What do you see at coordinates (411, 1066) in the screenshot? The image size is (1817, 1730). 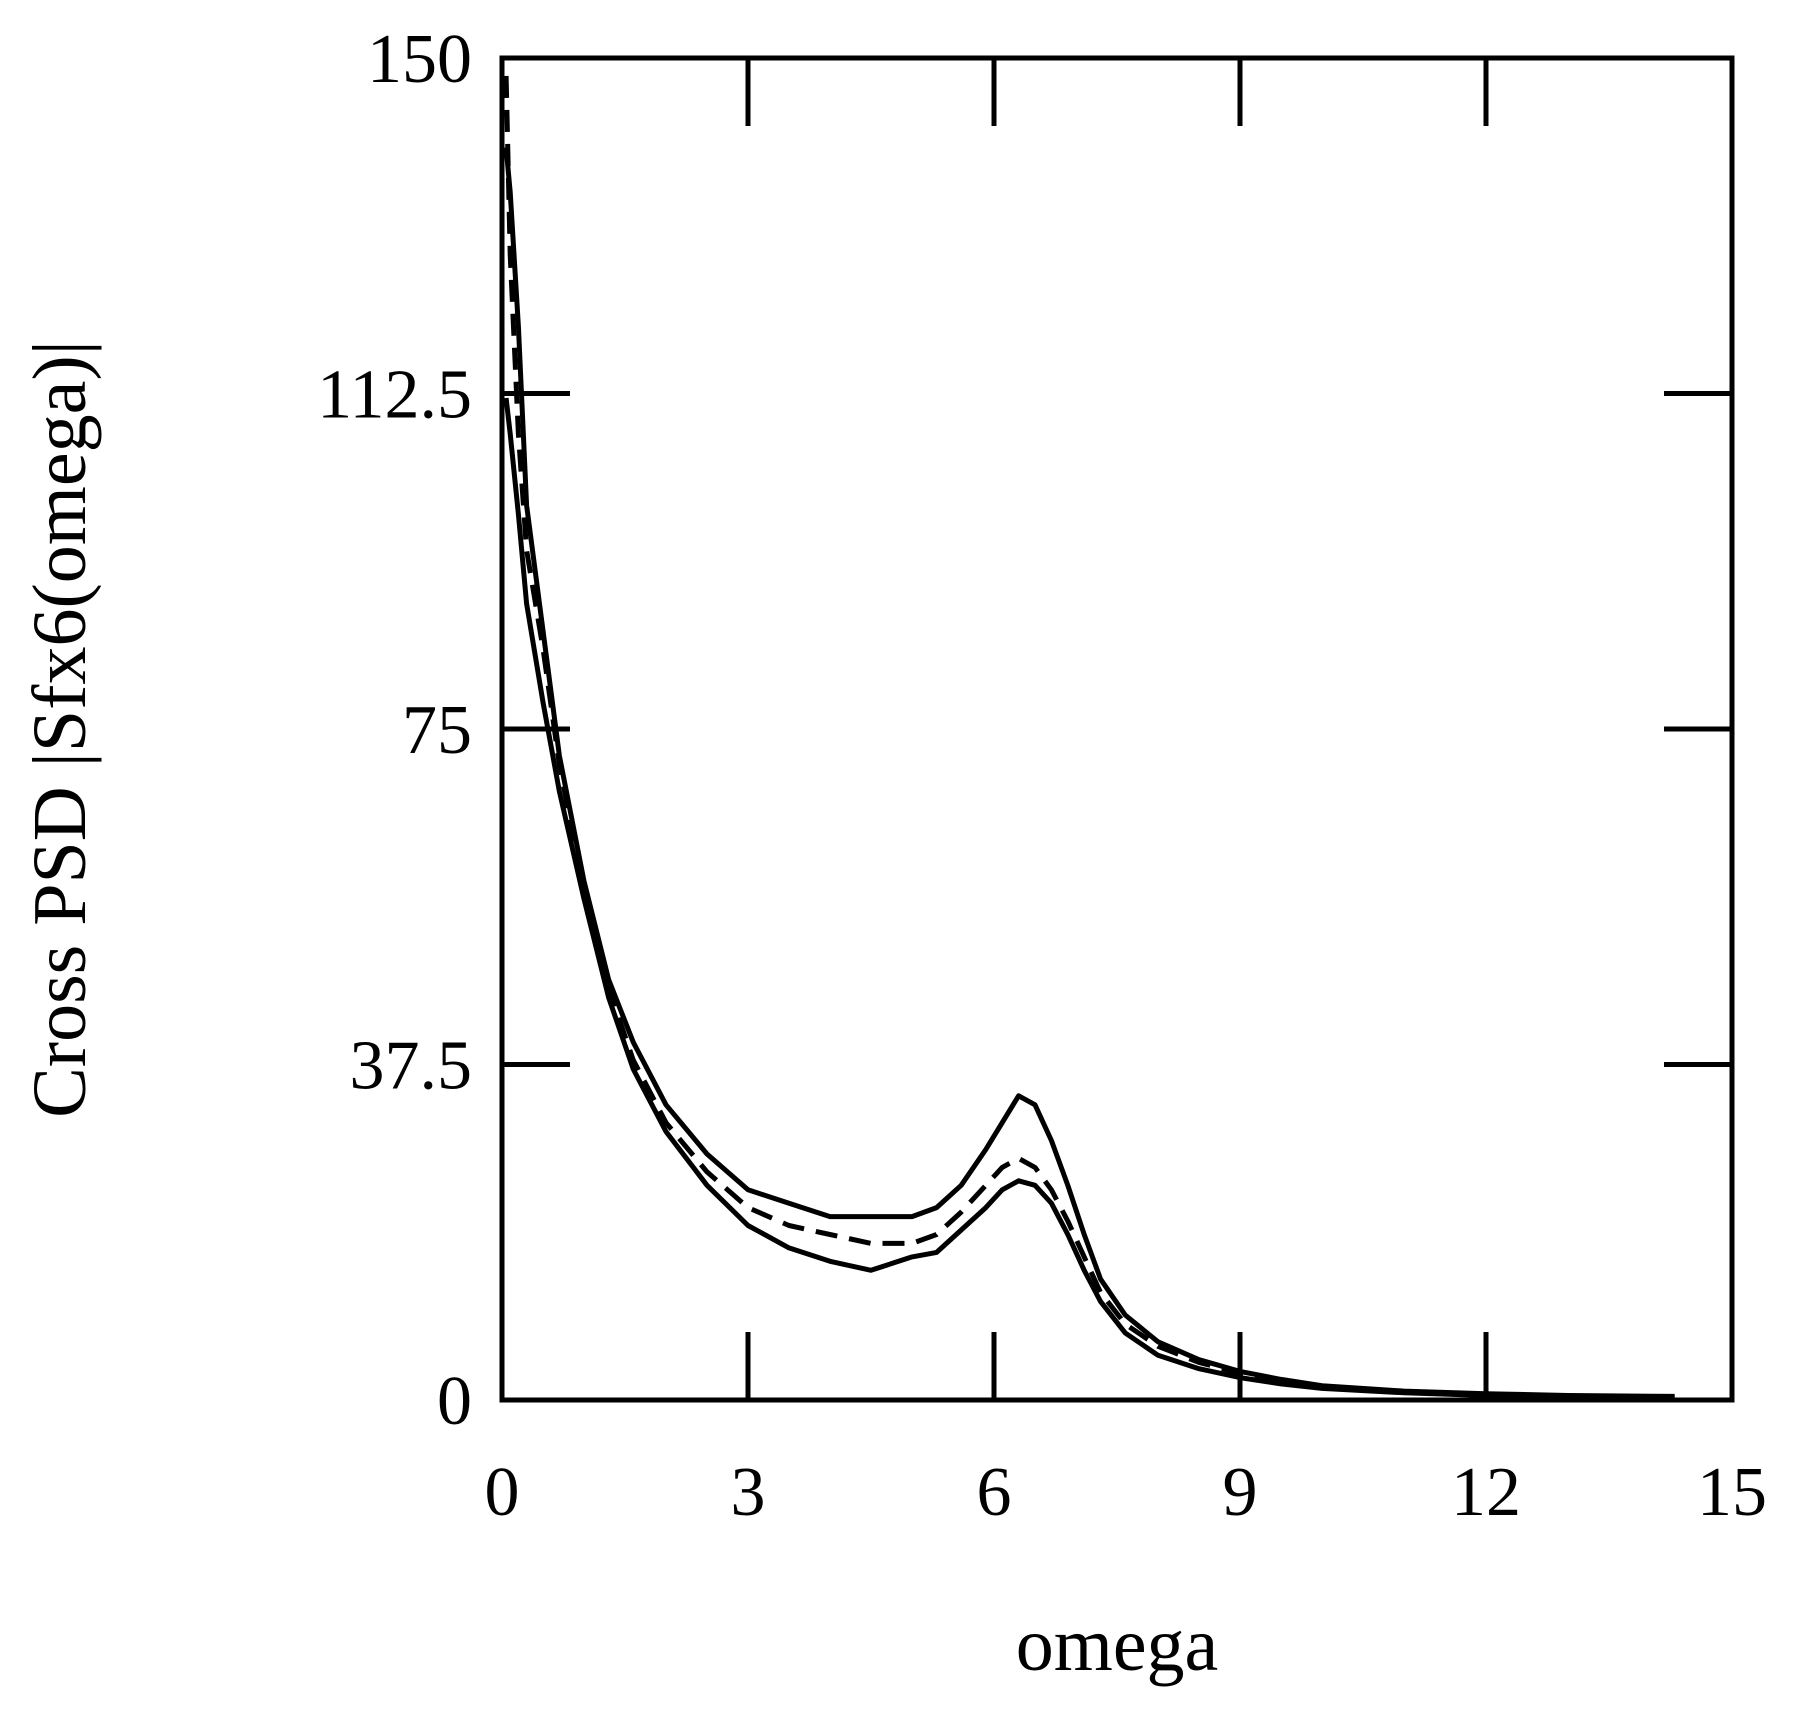 I see `y-tick-label: 37.5` at bounding box center [411, 1066].